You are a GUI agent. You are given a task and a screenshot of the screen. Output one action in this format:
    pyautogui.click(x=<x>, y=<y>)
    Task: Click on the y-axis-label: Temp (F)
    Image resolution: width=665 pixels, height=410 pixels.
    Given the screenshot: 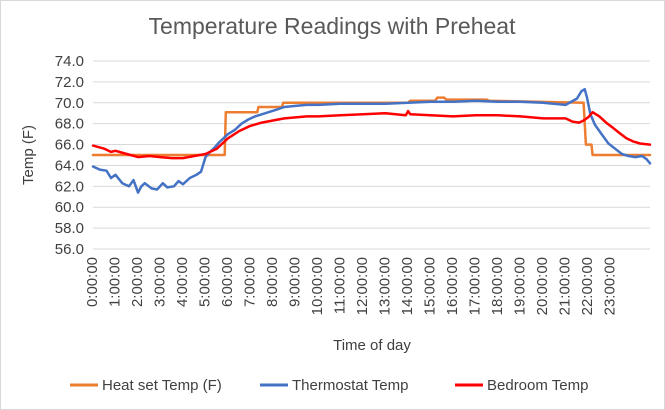 What is the action you would take?
    pyautogui.click(x=28, y=155)
    